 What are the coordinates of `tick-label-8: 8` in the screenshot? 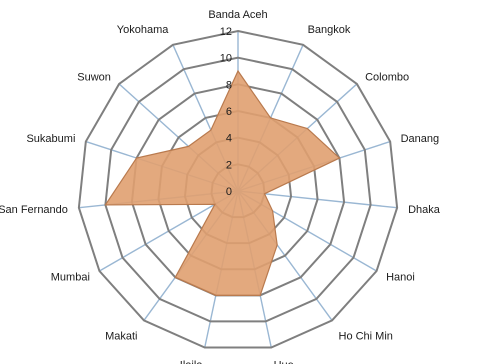 It's located at (229, 85).